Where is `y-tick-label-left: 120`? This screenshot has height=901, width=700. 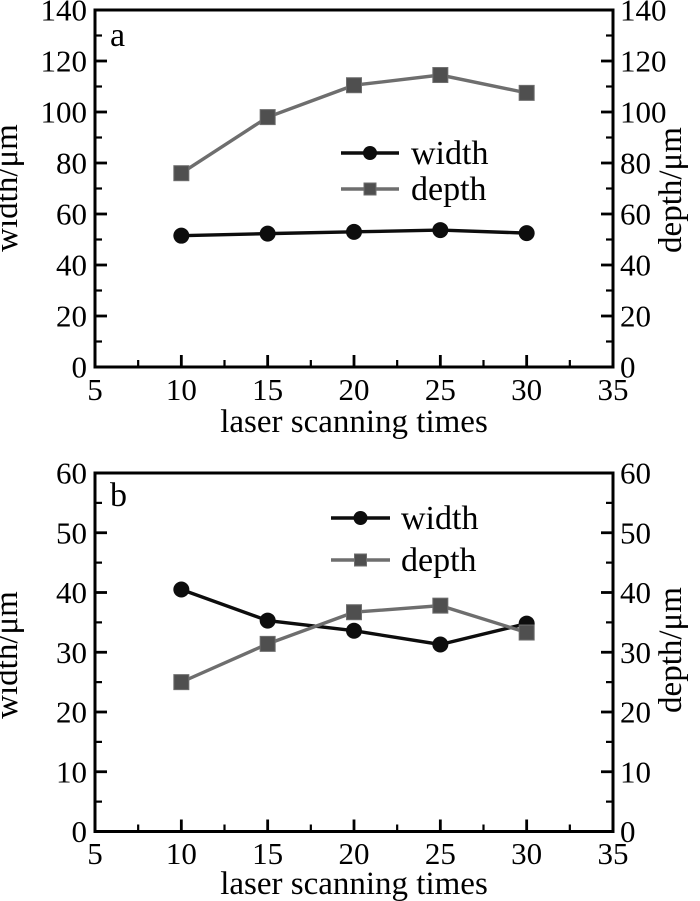 y-tick-label-left: 120 is located at coordinates (64, 61).